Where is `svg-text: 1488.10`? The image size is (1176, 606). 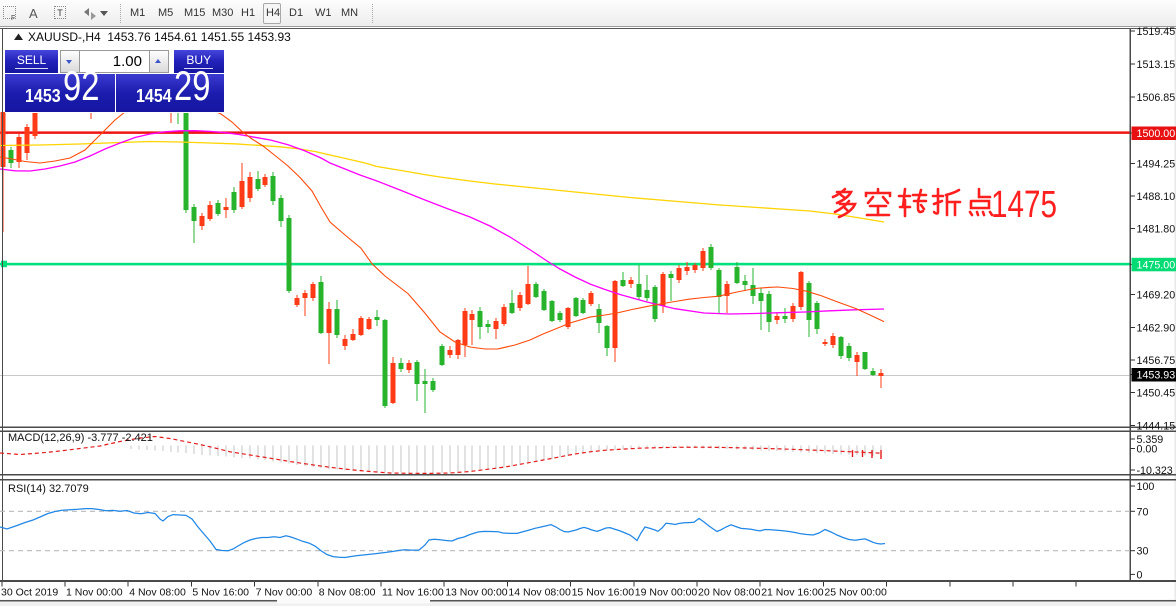
svg-text: 1488.10 is located at coordinates (1156, 197).